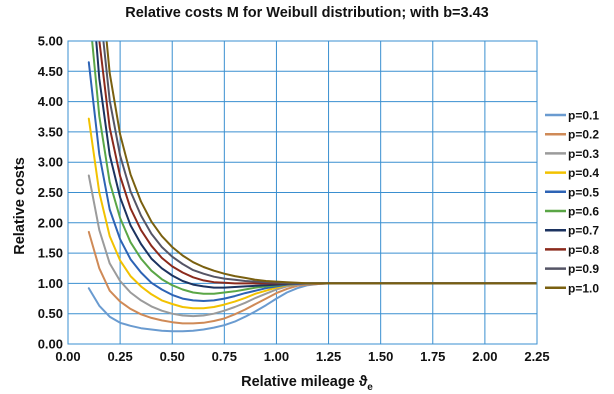  I want to click on x-tick-label: 2.00, so click(484, 356).